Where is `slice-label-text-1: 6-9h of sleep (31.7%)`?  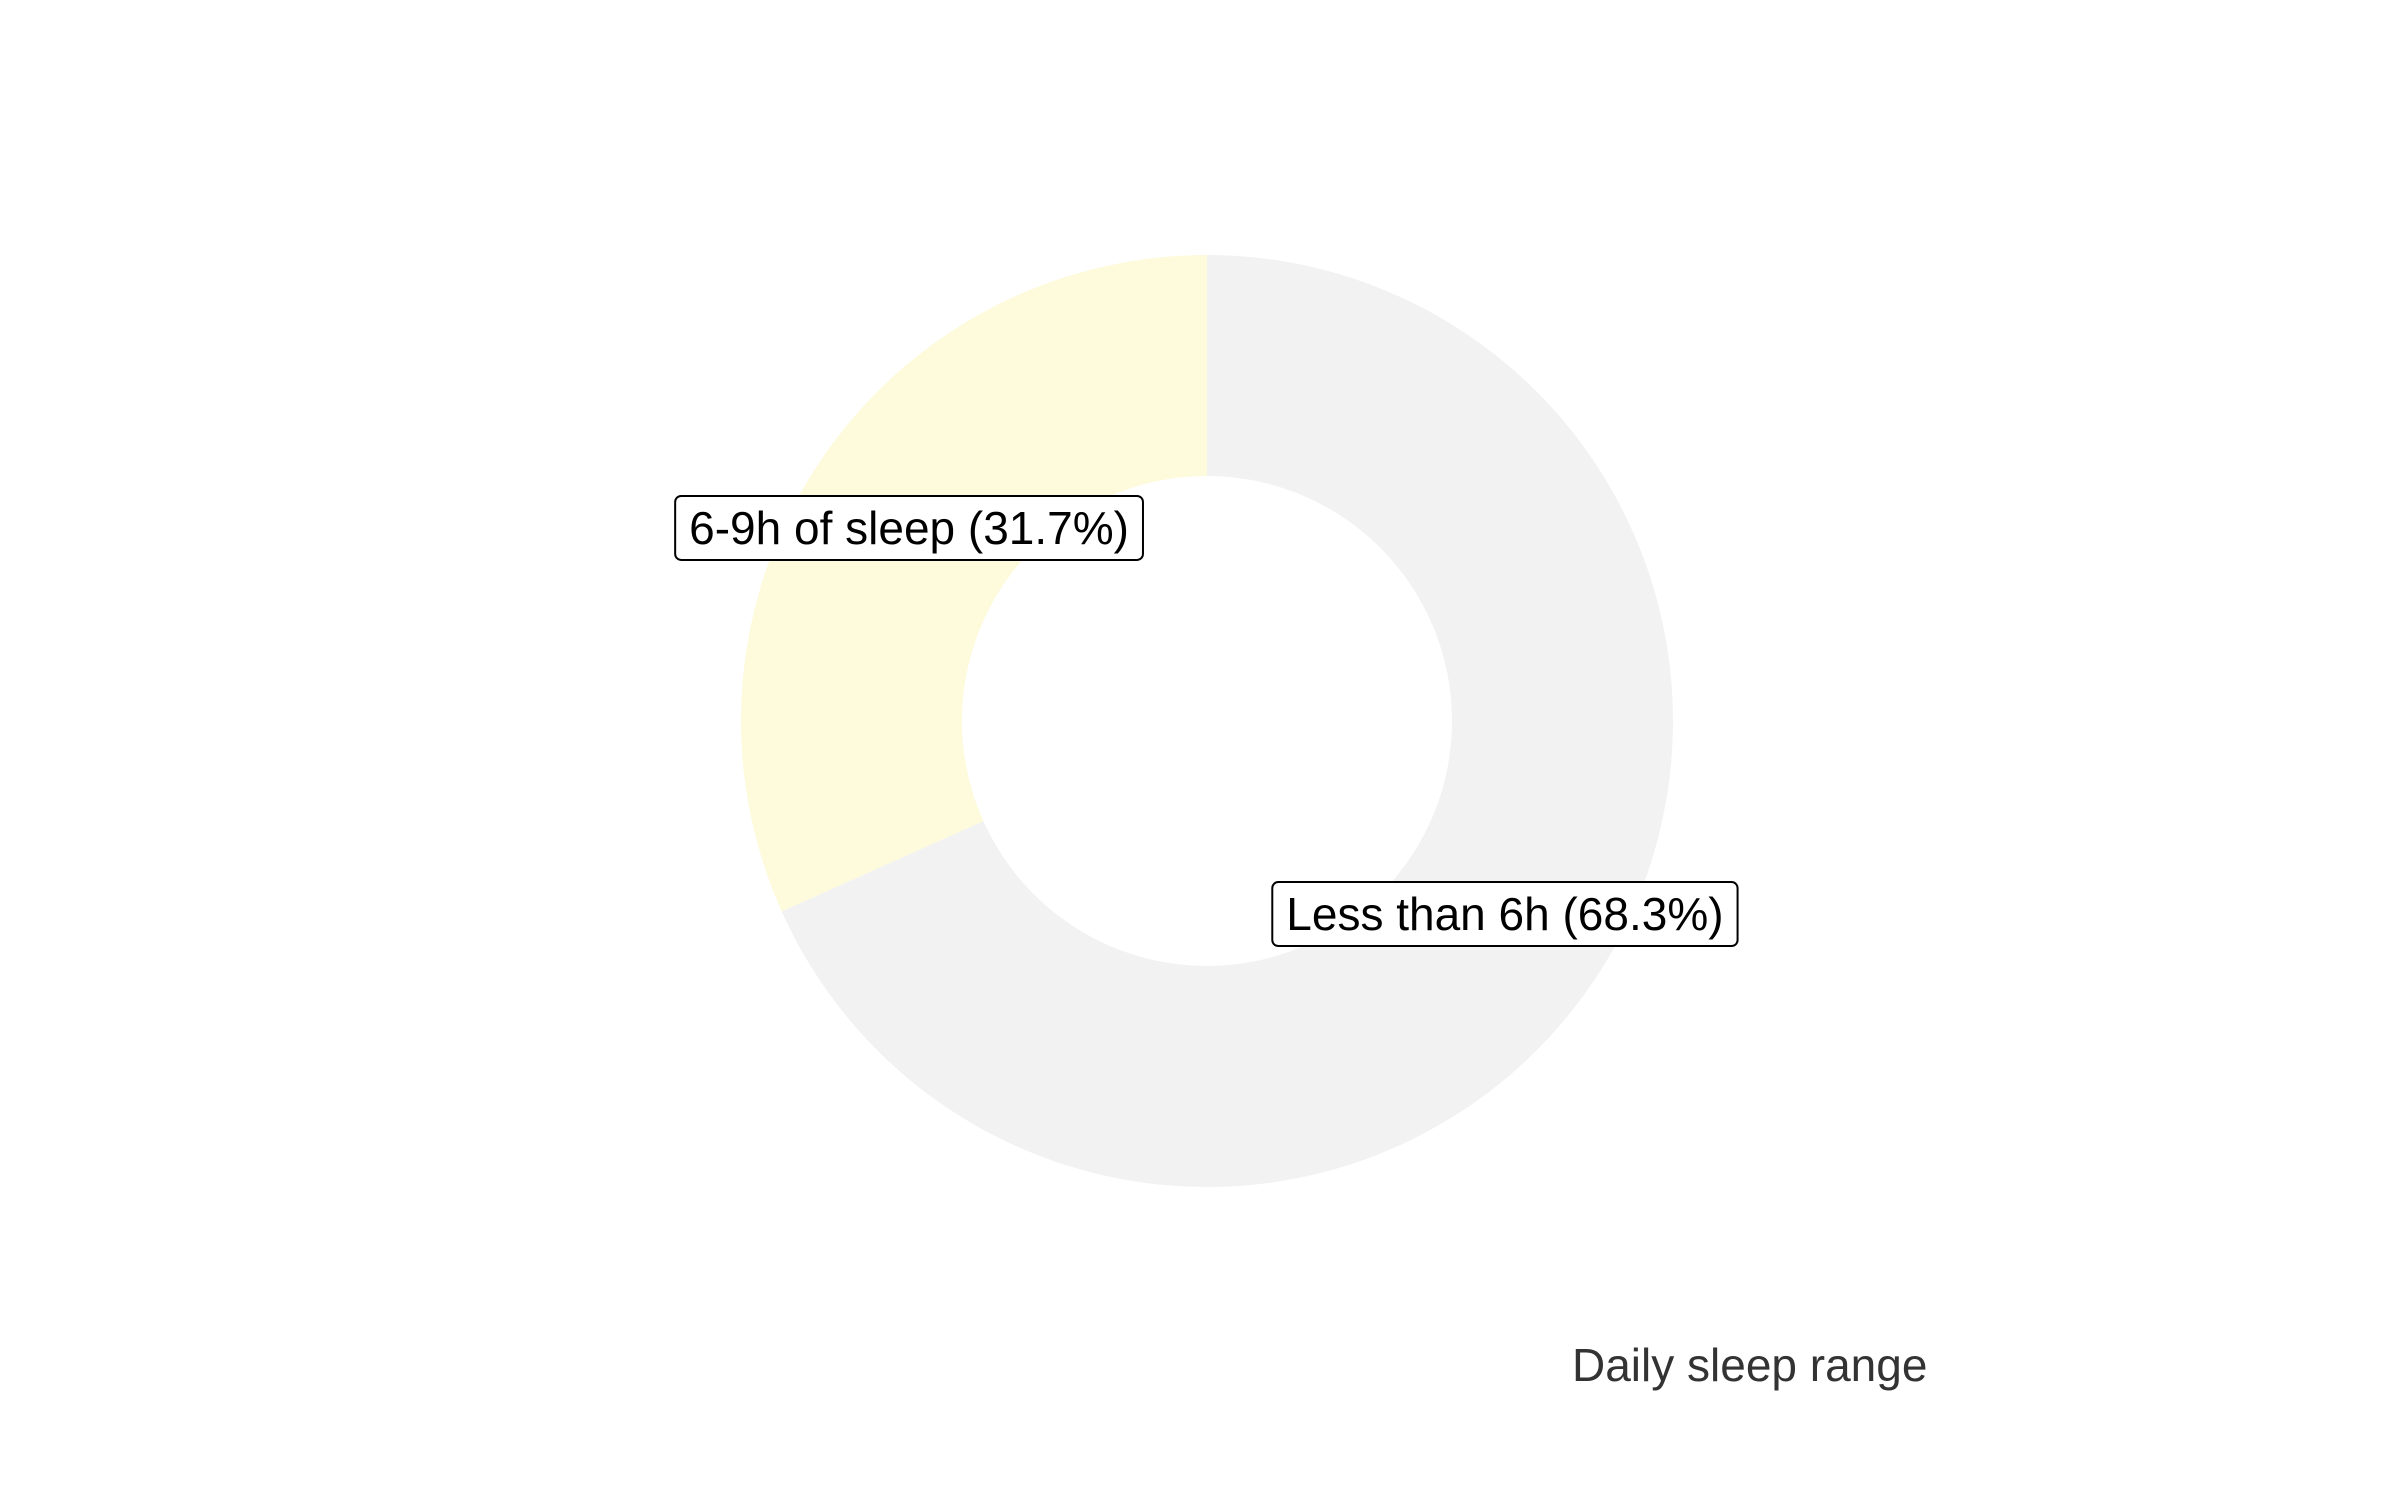 slice-label-text-1: 6-9h of sleep (31.7%) is located at coordinates (909, 528).